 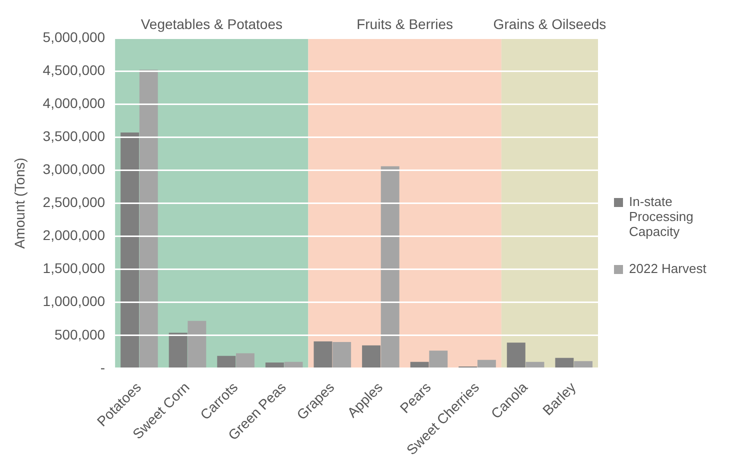 What do you see at coordinates (74, 202) in the screenshot?
I see `y-tick-label: 2,500,000` at bounding box center [74, 202].